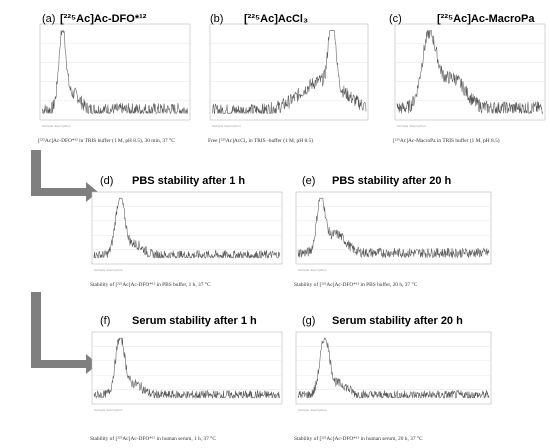  Describe the element at coordinates (391, 181) in the screenshot. I see `panel-title: PBS stability after 20 h` at that location.